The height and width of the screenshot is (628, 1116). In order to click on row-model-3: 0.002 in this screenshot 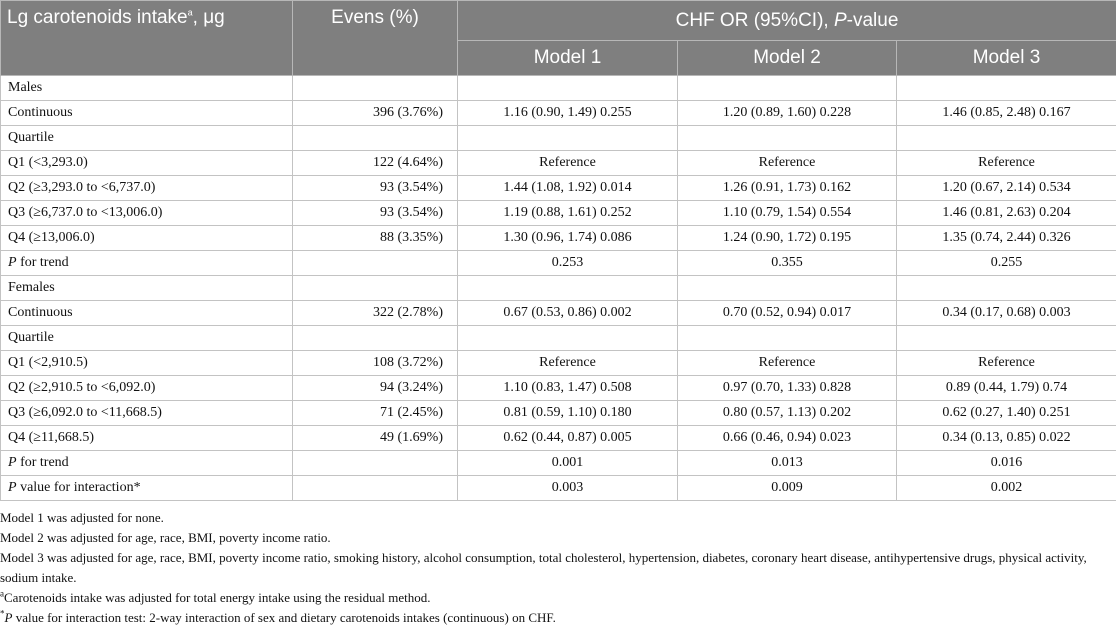, I will do `click(1005, 488)`.